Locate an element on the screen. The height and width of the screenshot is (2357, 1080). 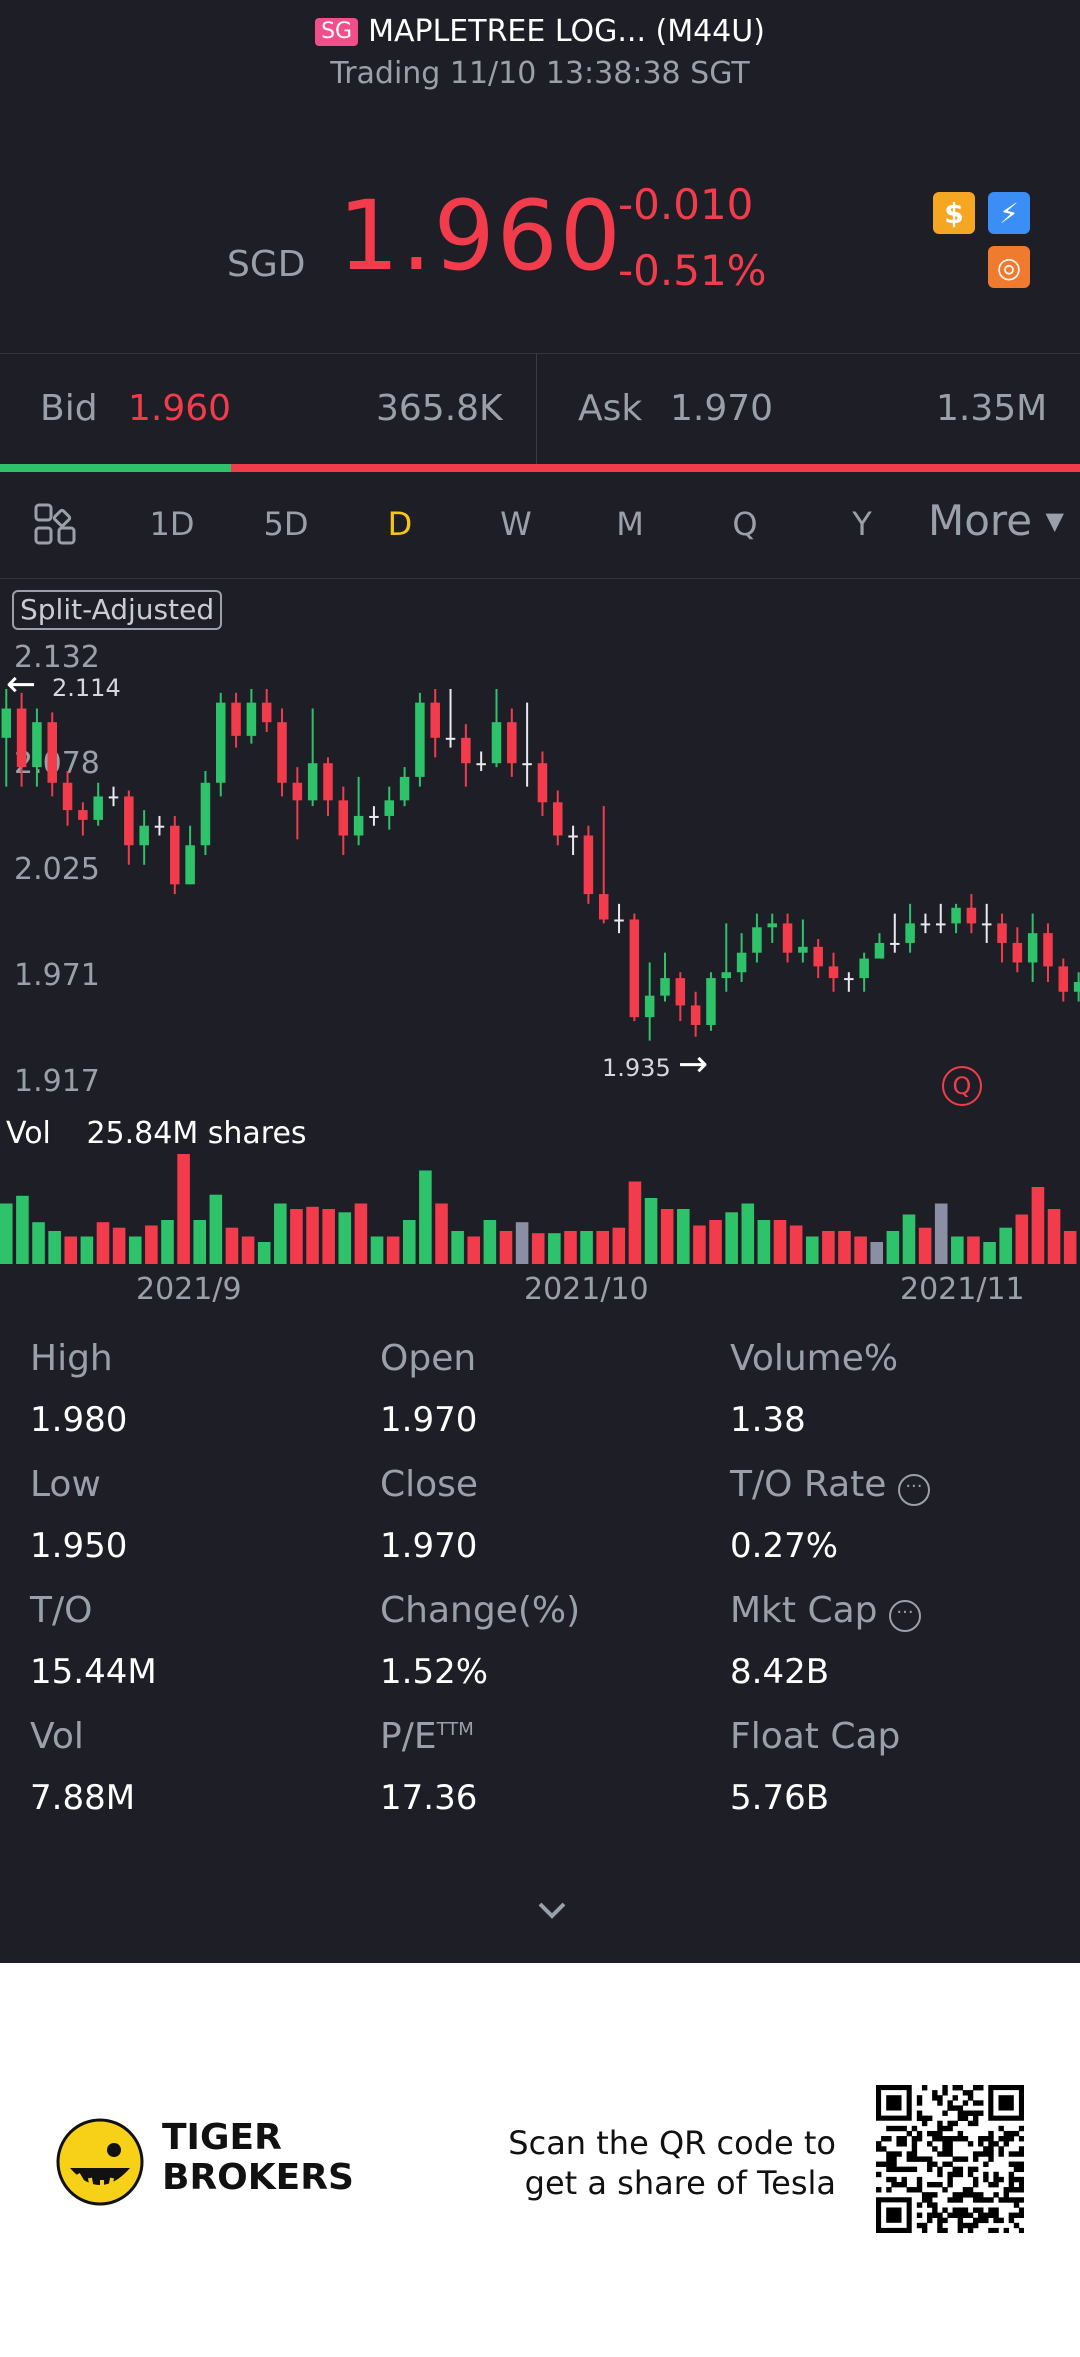
stat-label: Close is located at coordinates (429, 1484).